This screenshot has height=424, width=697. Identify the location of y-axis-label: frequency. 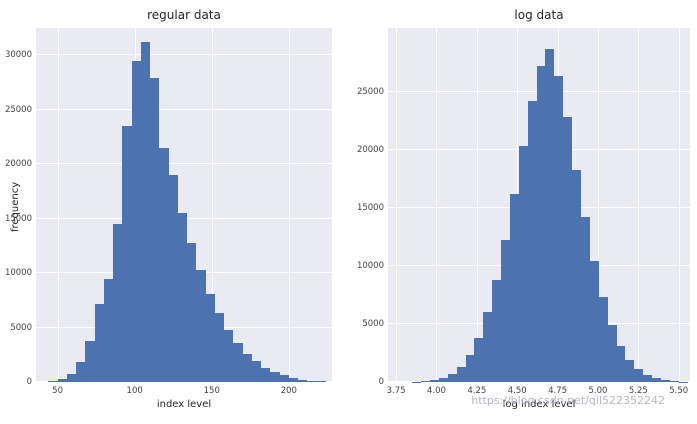
(15, 206).